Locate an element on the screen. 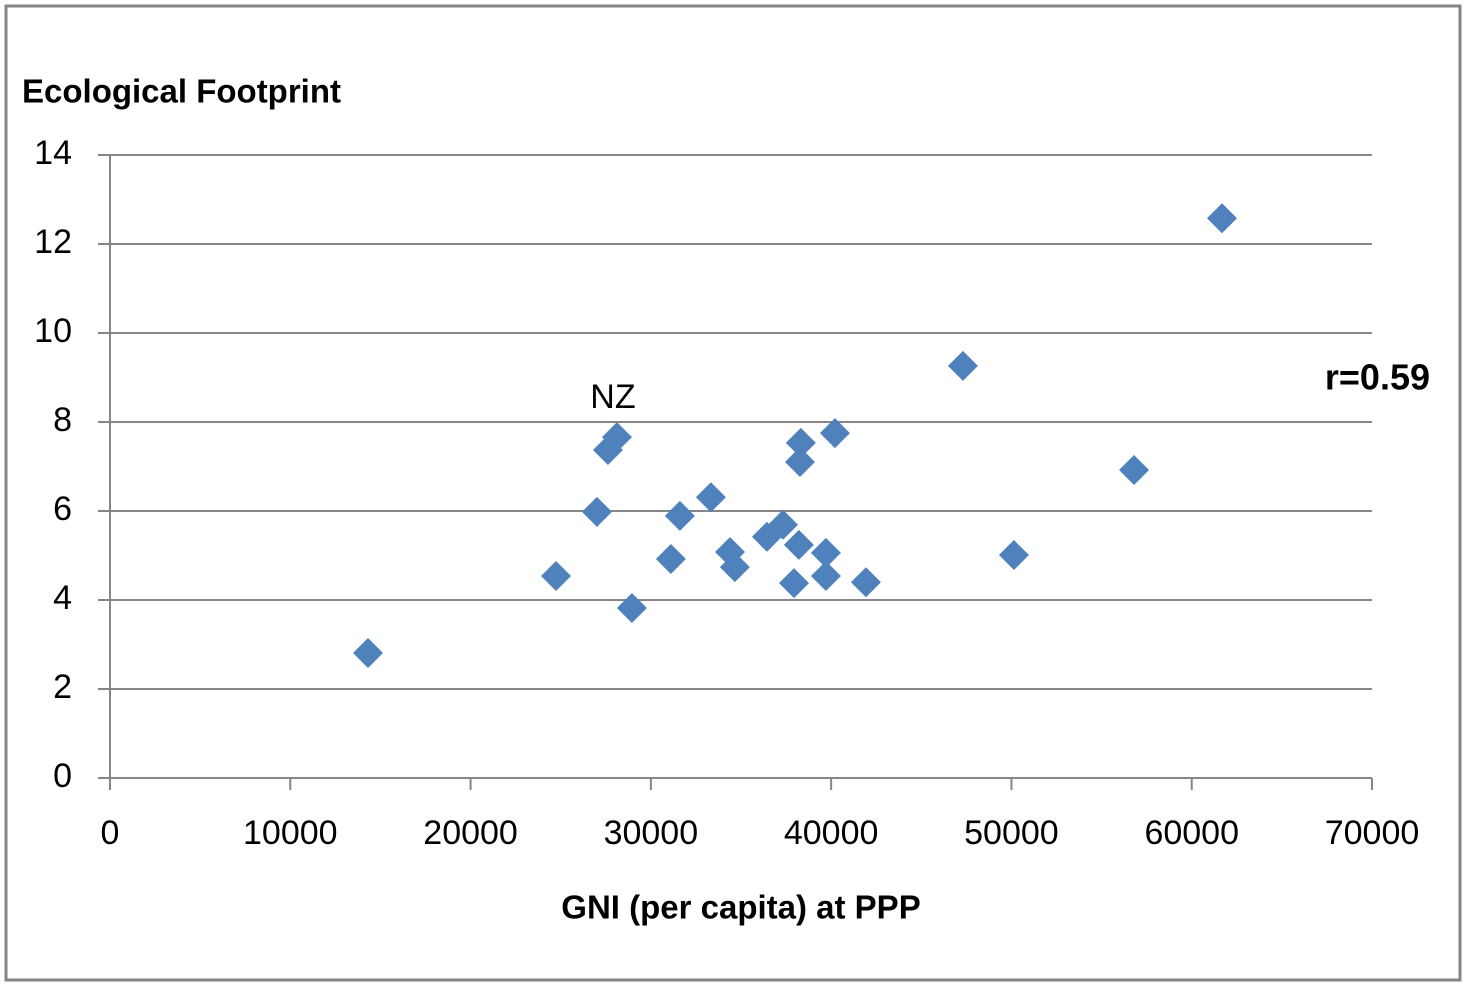 The width and height of the screenshot is (1466, 984). annotation: NZ is located at coordinates (612, 397).